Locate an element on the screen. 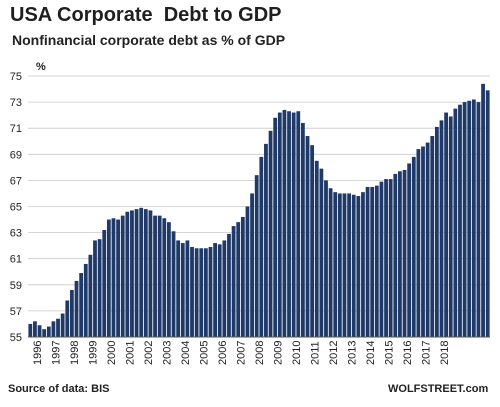 This screenshot has height=407, width=500. y-tick-label: 63 is located at coordinates (16, 234).